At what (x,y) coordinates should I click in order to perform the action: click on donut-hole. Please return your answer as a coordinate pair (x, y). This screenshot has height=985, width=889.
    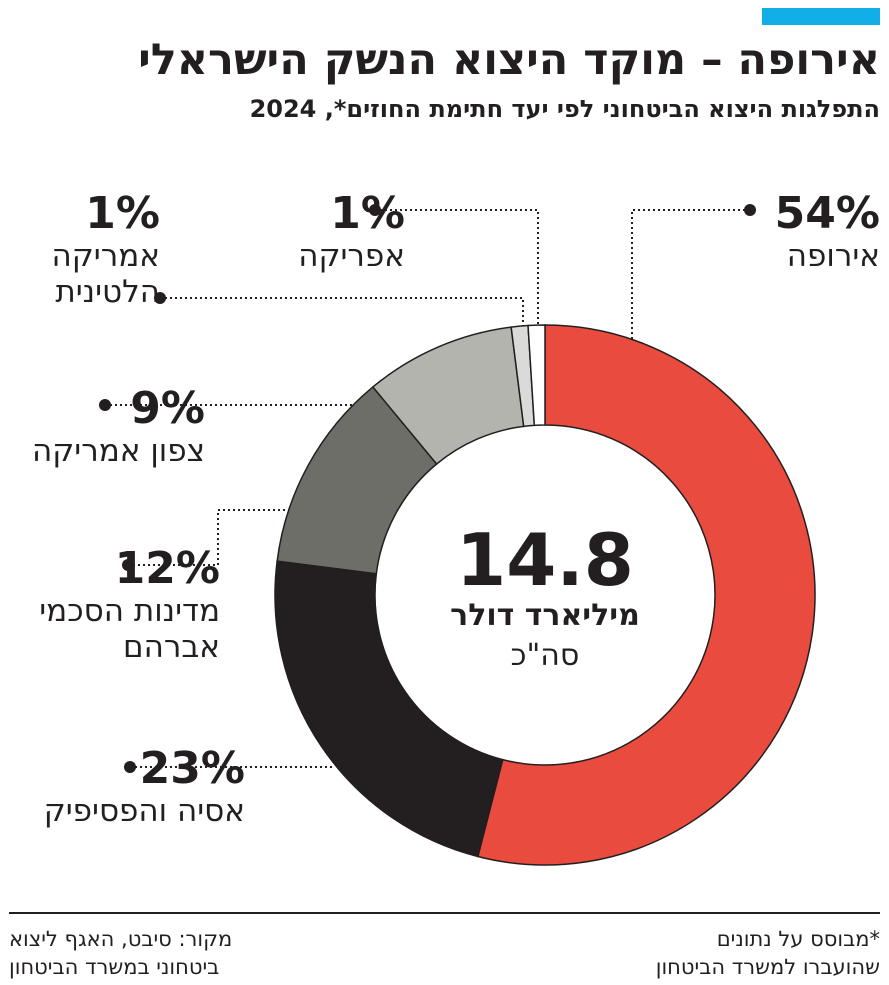
    Looking at the image, I should click on (545, 595).